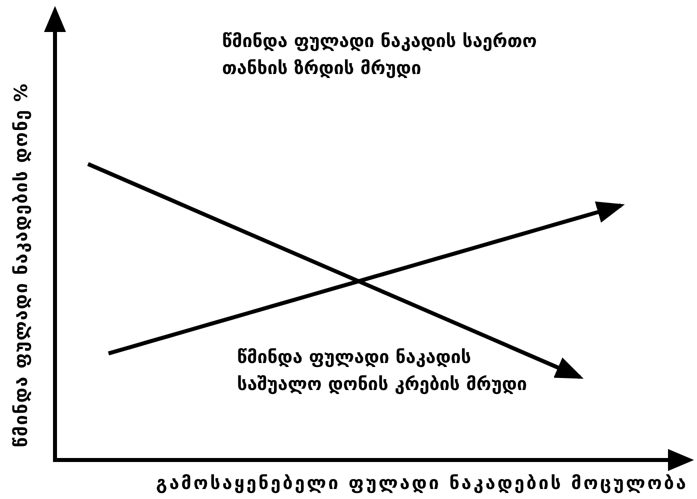 Image resolution: width=697 pixels, height=499 pixels. What do you see at coordinates (379, 55) in the screenshot?
I see `text: წმინდა ფულადი ნაკადის საერთო თანხის ზრდის მრუდი` at bounding box center [379, 55].